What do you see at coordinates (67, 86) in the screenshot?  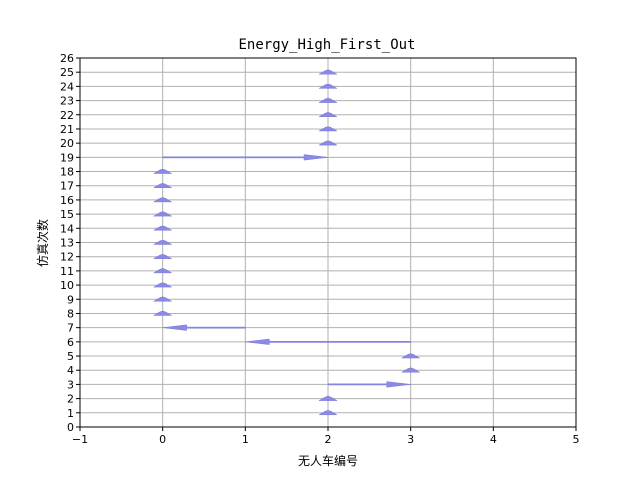 I see `y-tick-label: 24` at bounding box center [67, 86].